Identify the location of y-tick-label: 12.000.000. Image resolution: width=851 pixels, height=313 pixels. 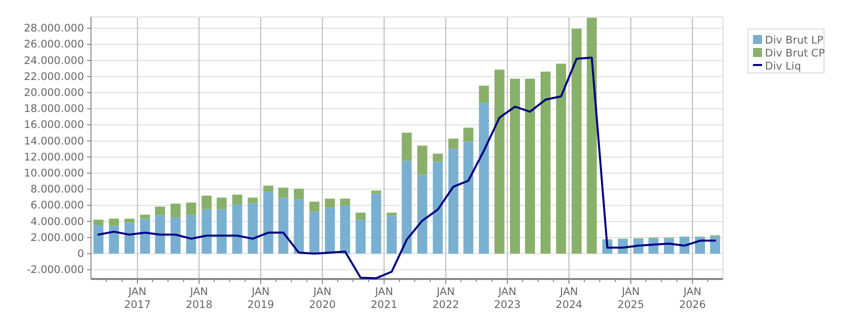
(54, 157).